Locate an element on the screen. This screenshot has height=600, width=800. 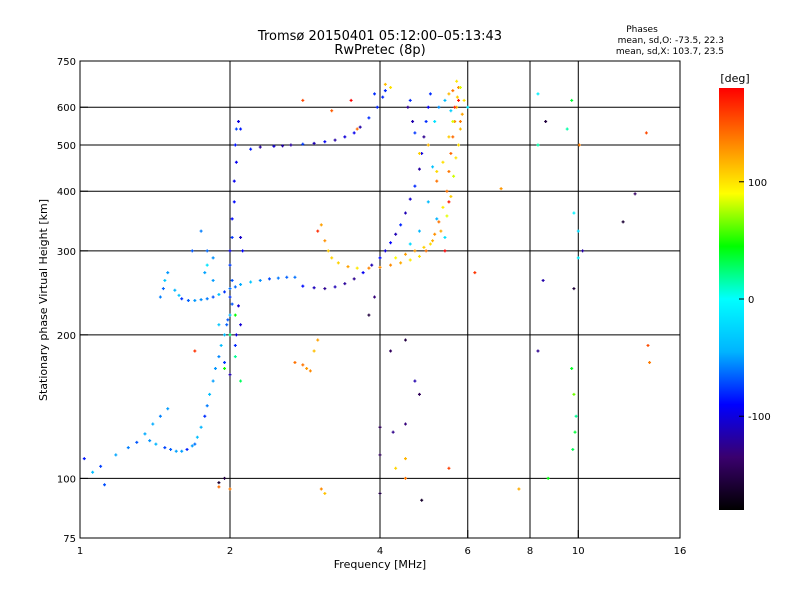
x-axis-label: Frequency [MHz] is located at coordinates (380, 564).